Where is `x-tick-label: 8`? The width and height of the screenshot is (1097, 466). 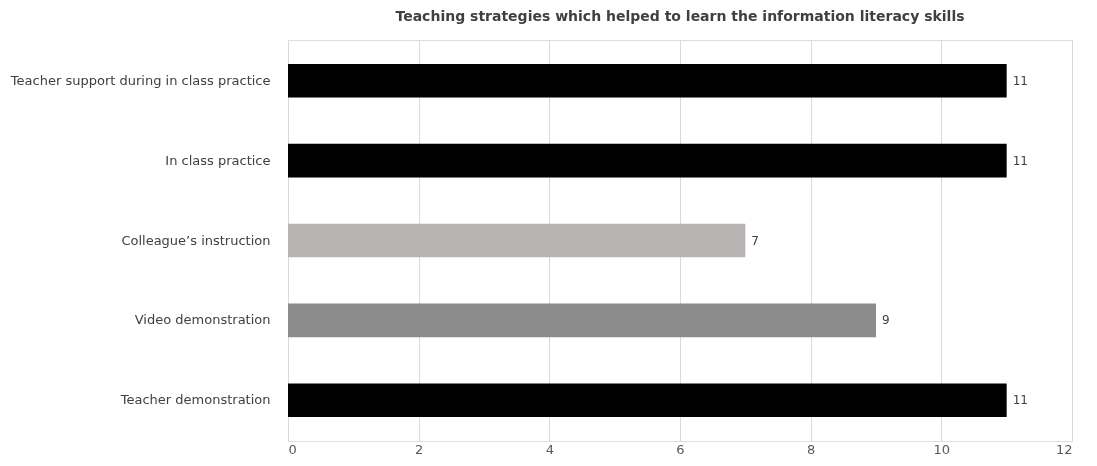 x-tick-label: 8 is located at coordinates (811, 449).